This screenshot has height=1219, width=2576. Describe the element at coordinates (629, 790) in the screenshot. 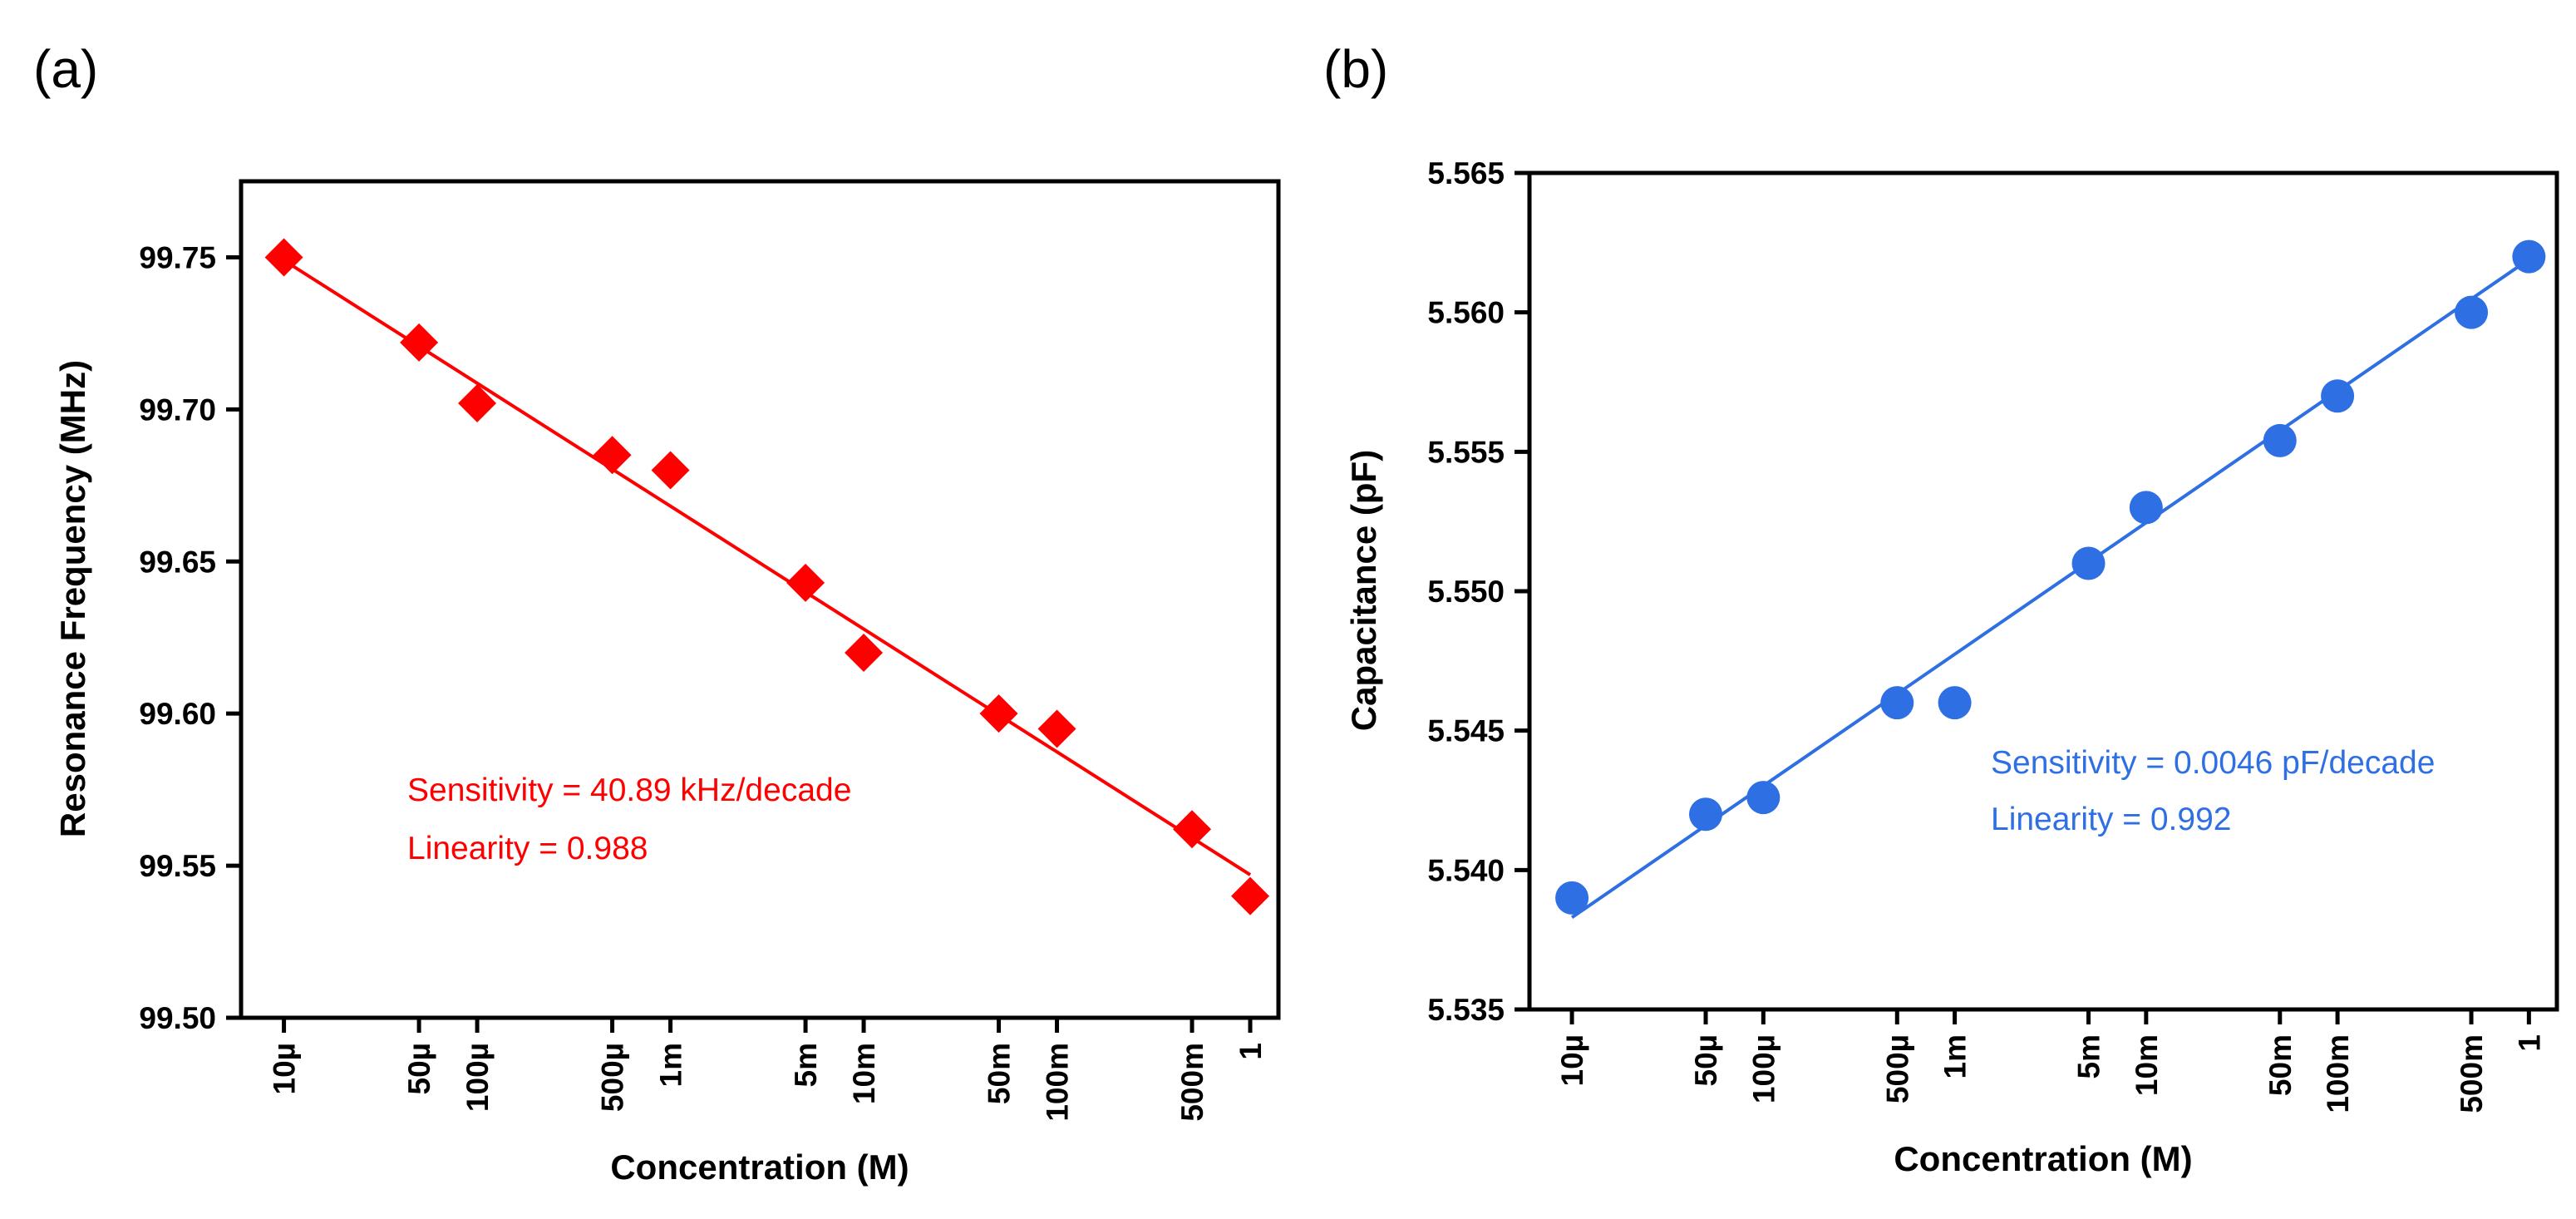

I see `sensitivity-annotation-a: Sensitivity = 40.89 kHz/decade` at that location.